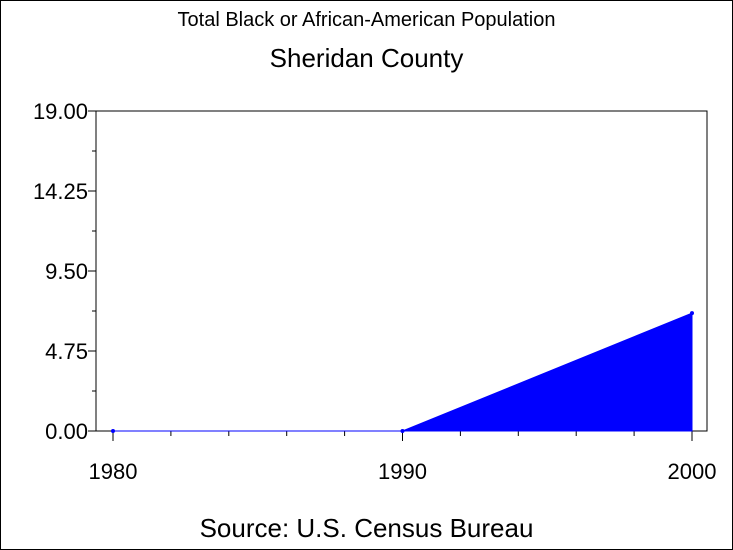 The image size is (733, 550). I want to click on chart-subtitle: Sheridan County, so click(366, 58).